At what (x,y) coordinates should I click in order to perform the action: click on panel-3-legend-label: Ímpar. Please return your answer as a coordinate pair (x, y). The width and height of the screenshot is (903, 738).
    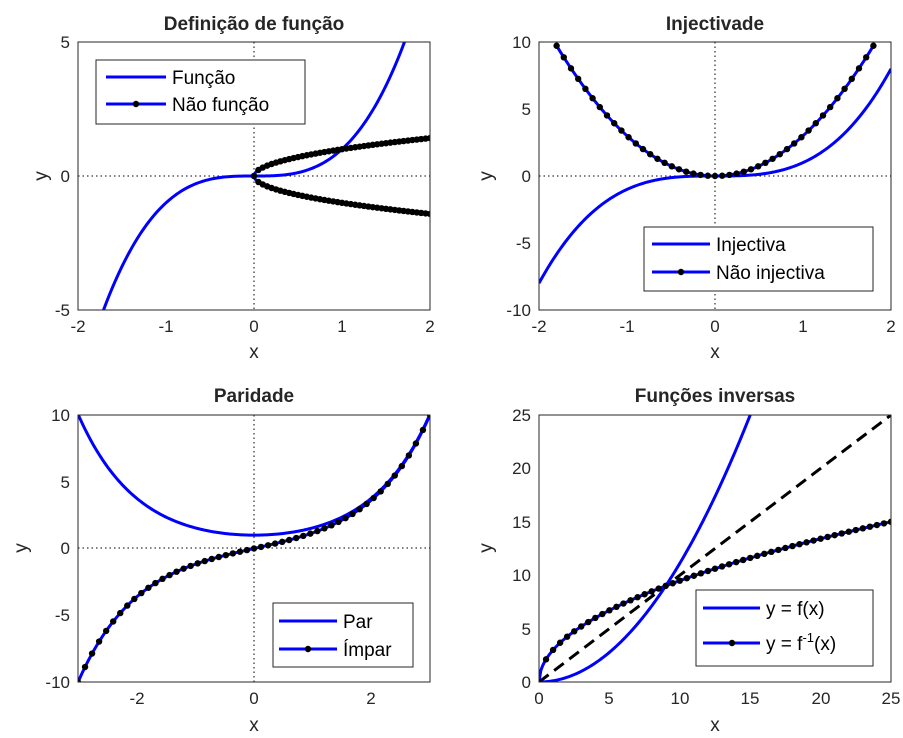
    Looking at the image, I should click on (367, 650).